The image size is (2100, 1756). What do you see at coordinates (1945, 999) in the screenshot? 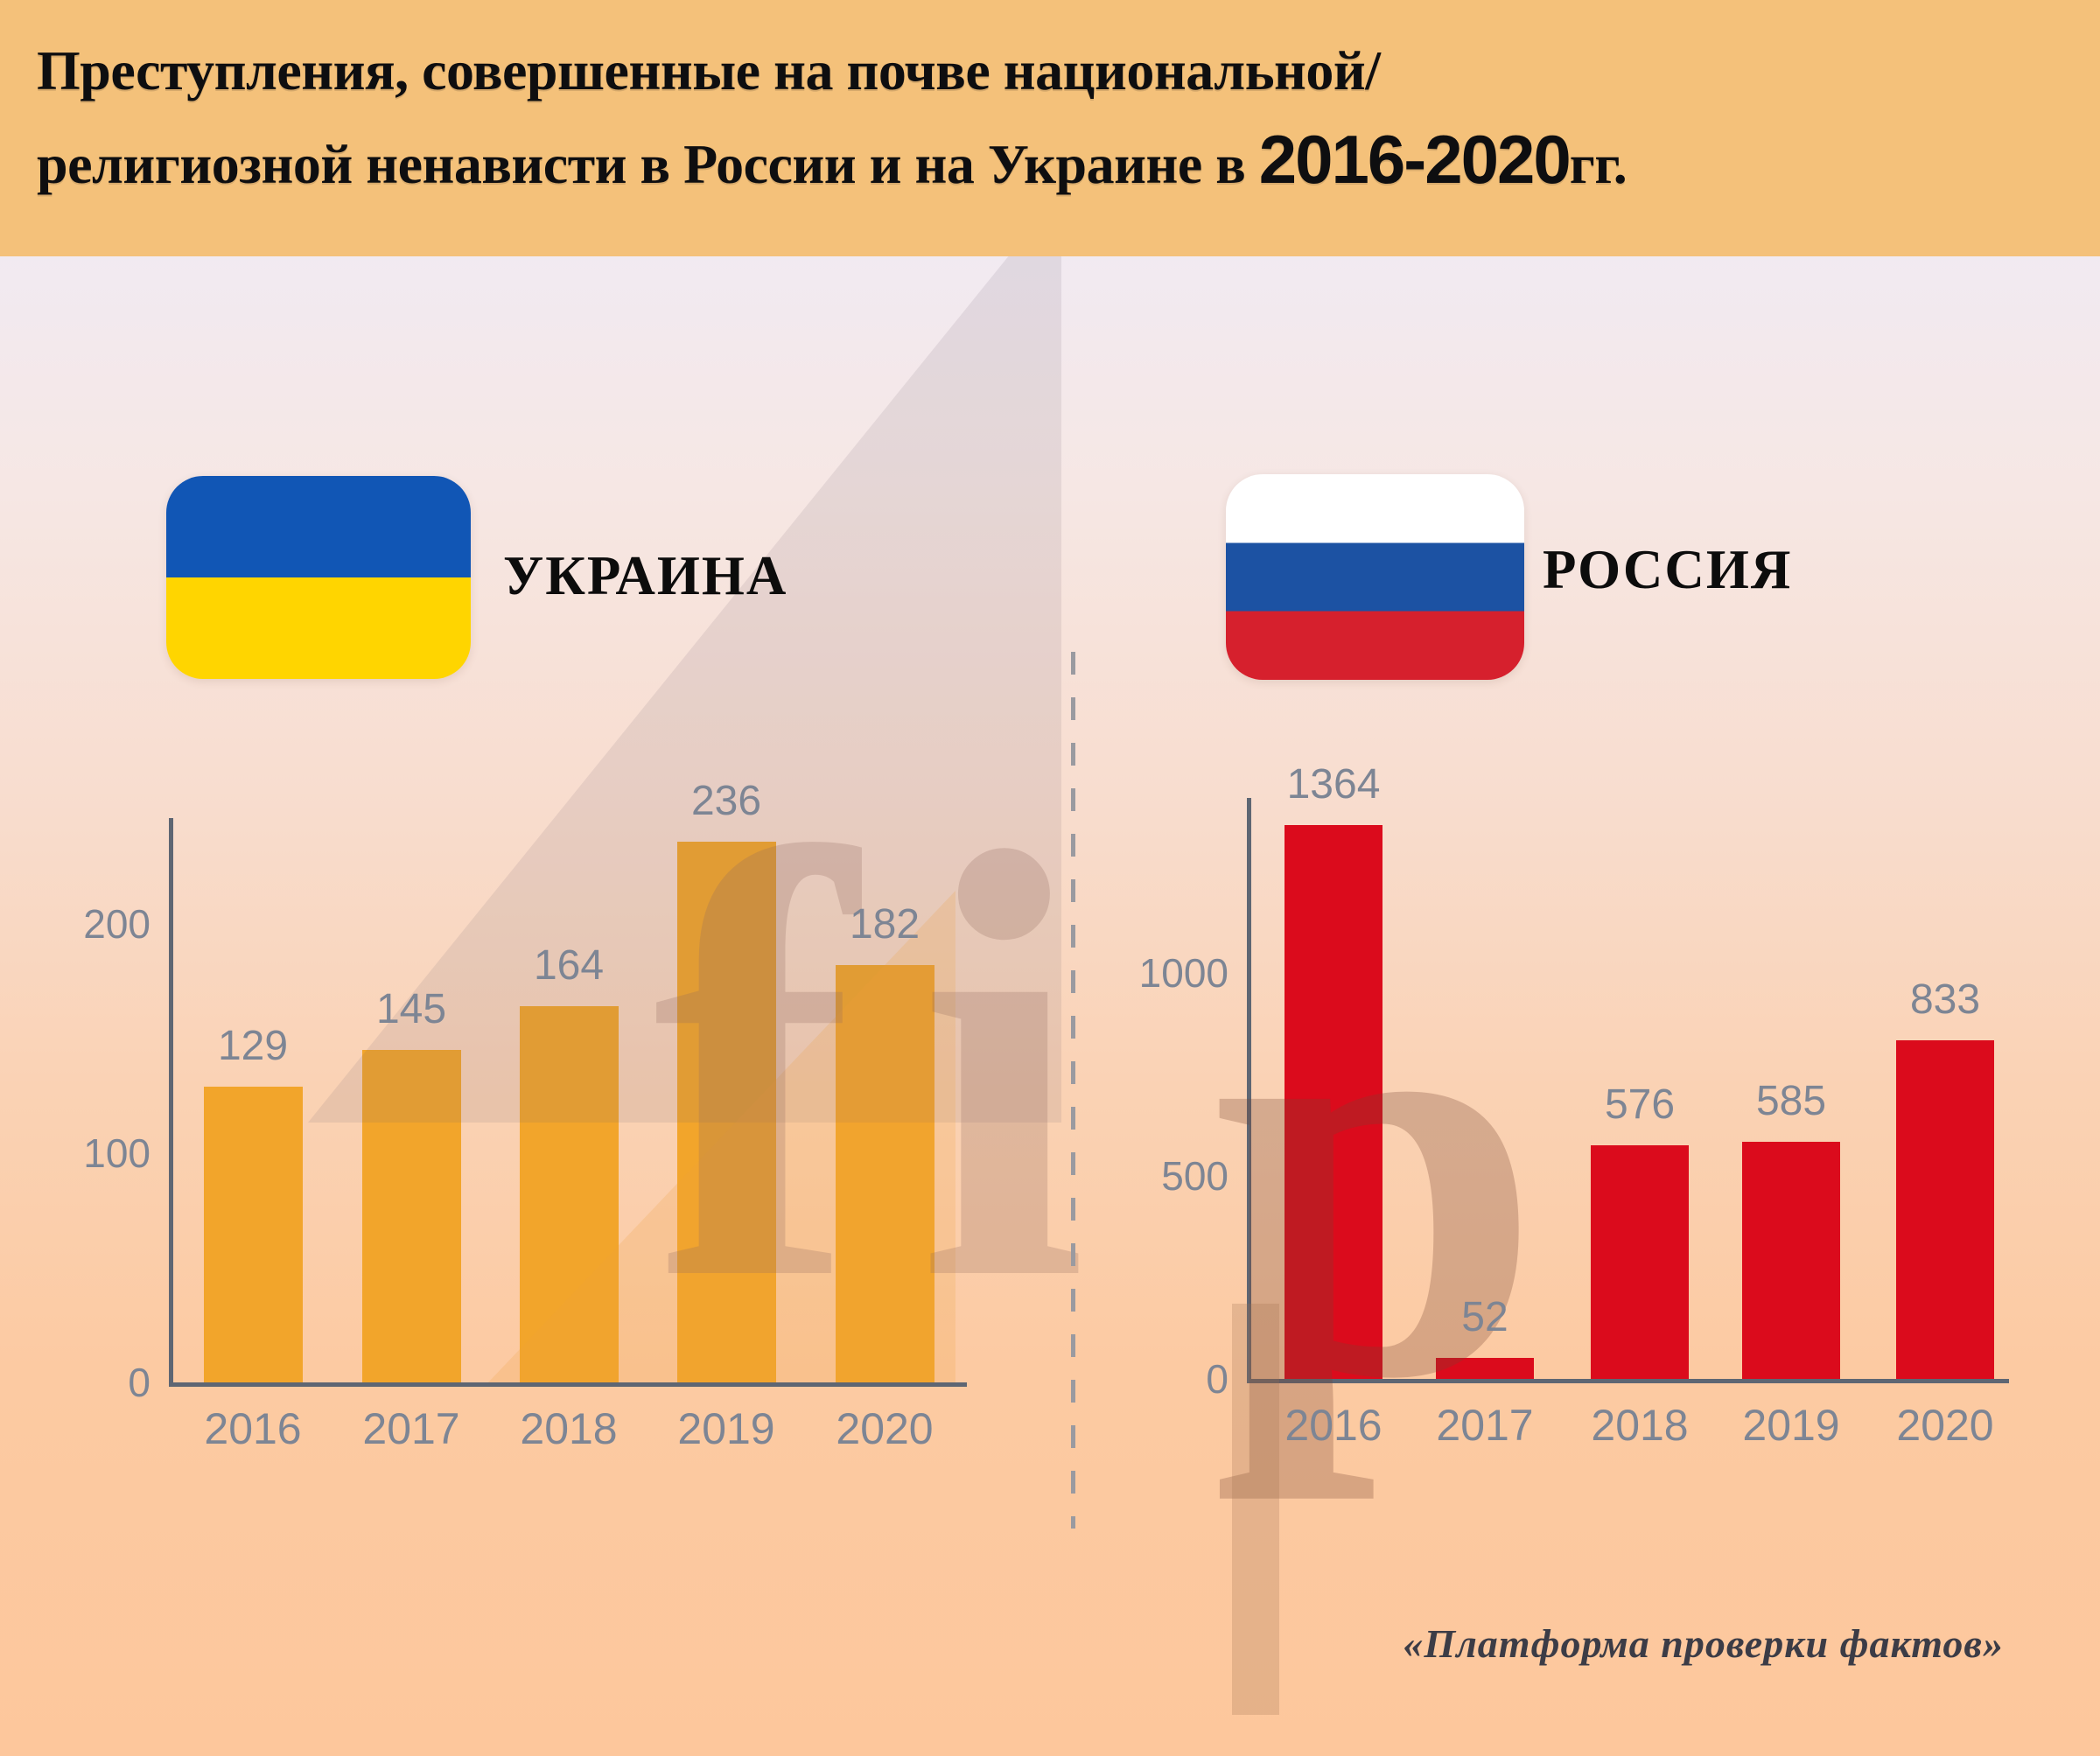
I see `bar-value-label: 833` at bounding box center [1945, 999].